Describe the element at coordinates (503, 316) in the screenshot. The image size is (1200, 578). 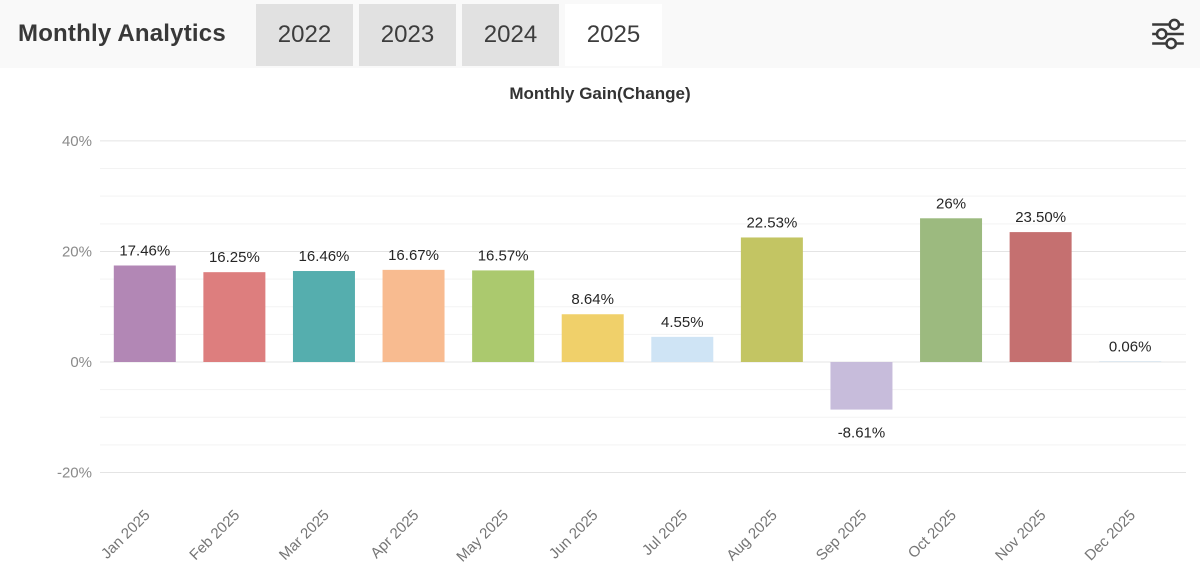
I see `bar-may-2025` at that location.